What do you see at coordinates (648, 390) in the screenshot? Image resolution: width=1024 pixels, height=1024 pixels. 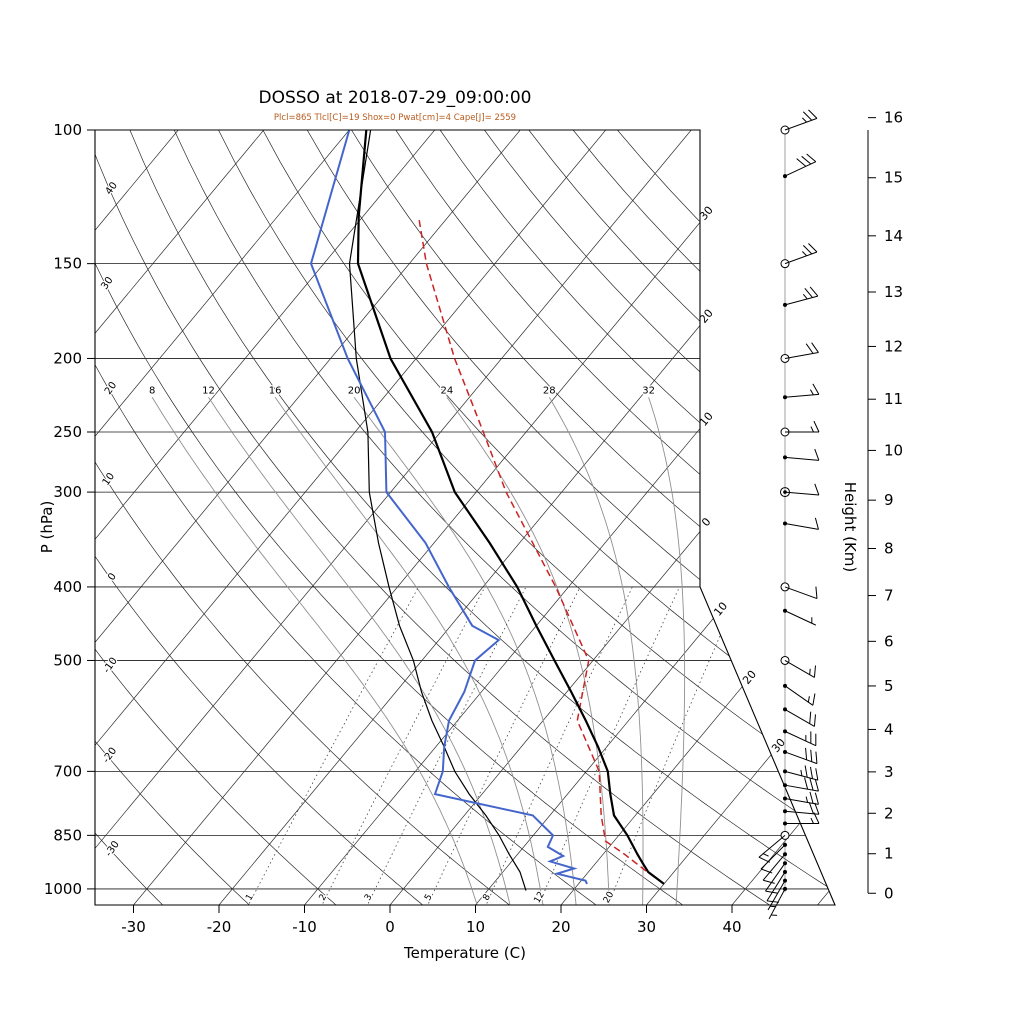 I see `svg-text: 32` at bounding box center [648, 390].